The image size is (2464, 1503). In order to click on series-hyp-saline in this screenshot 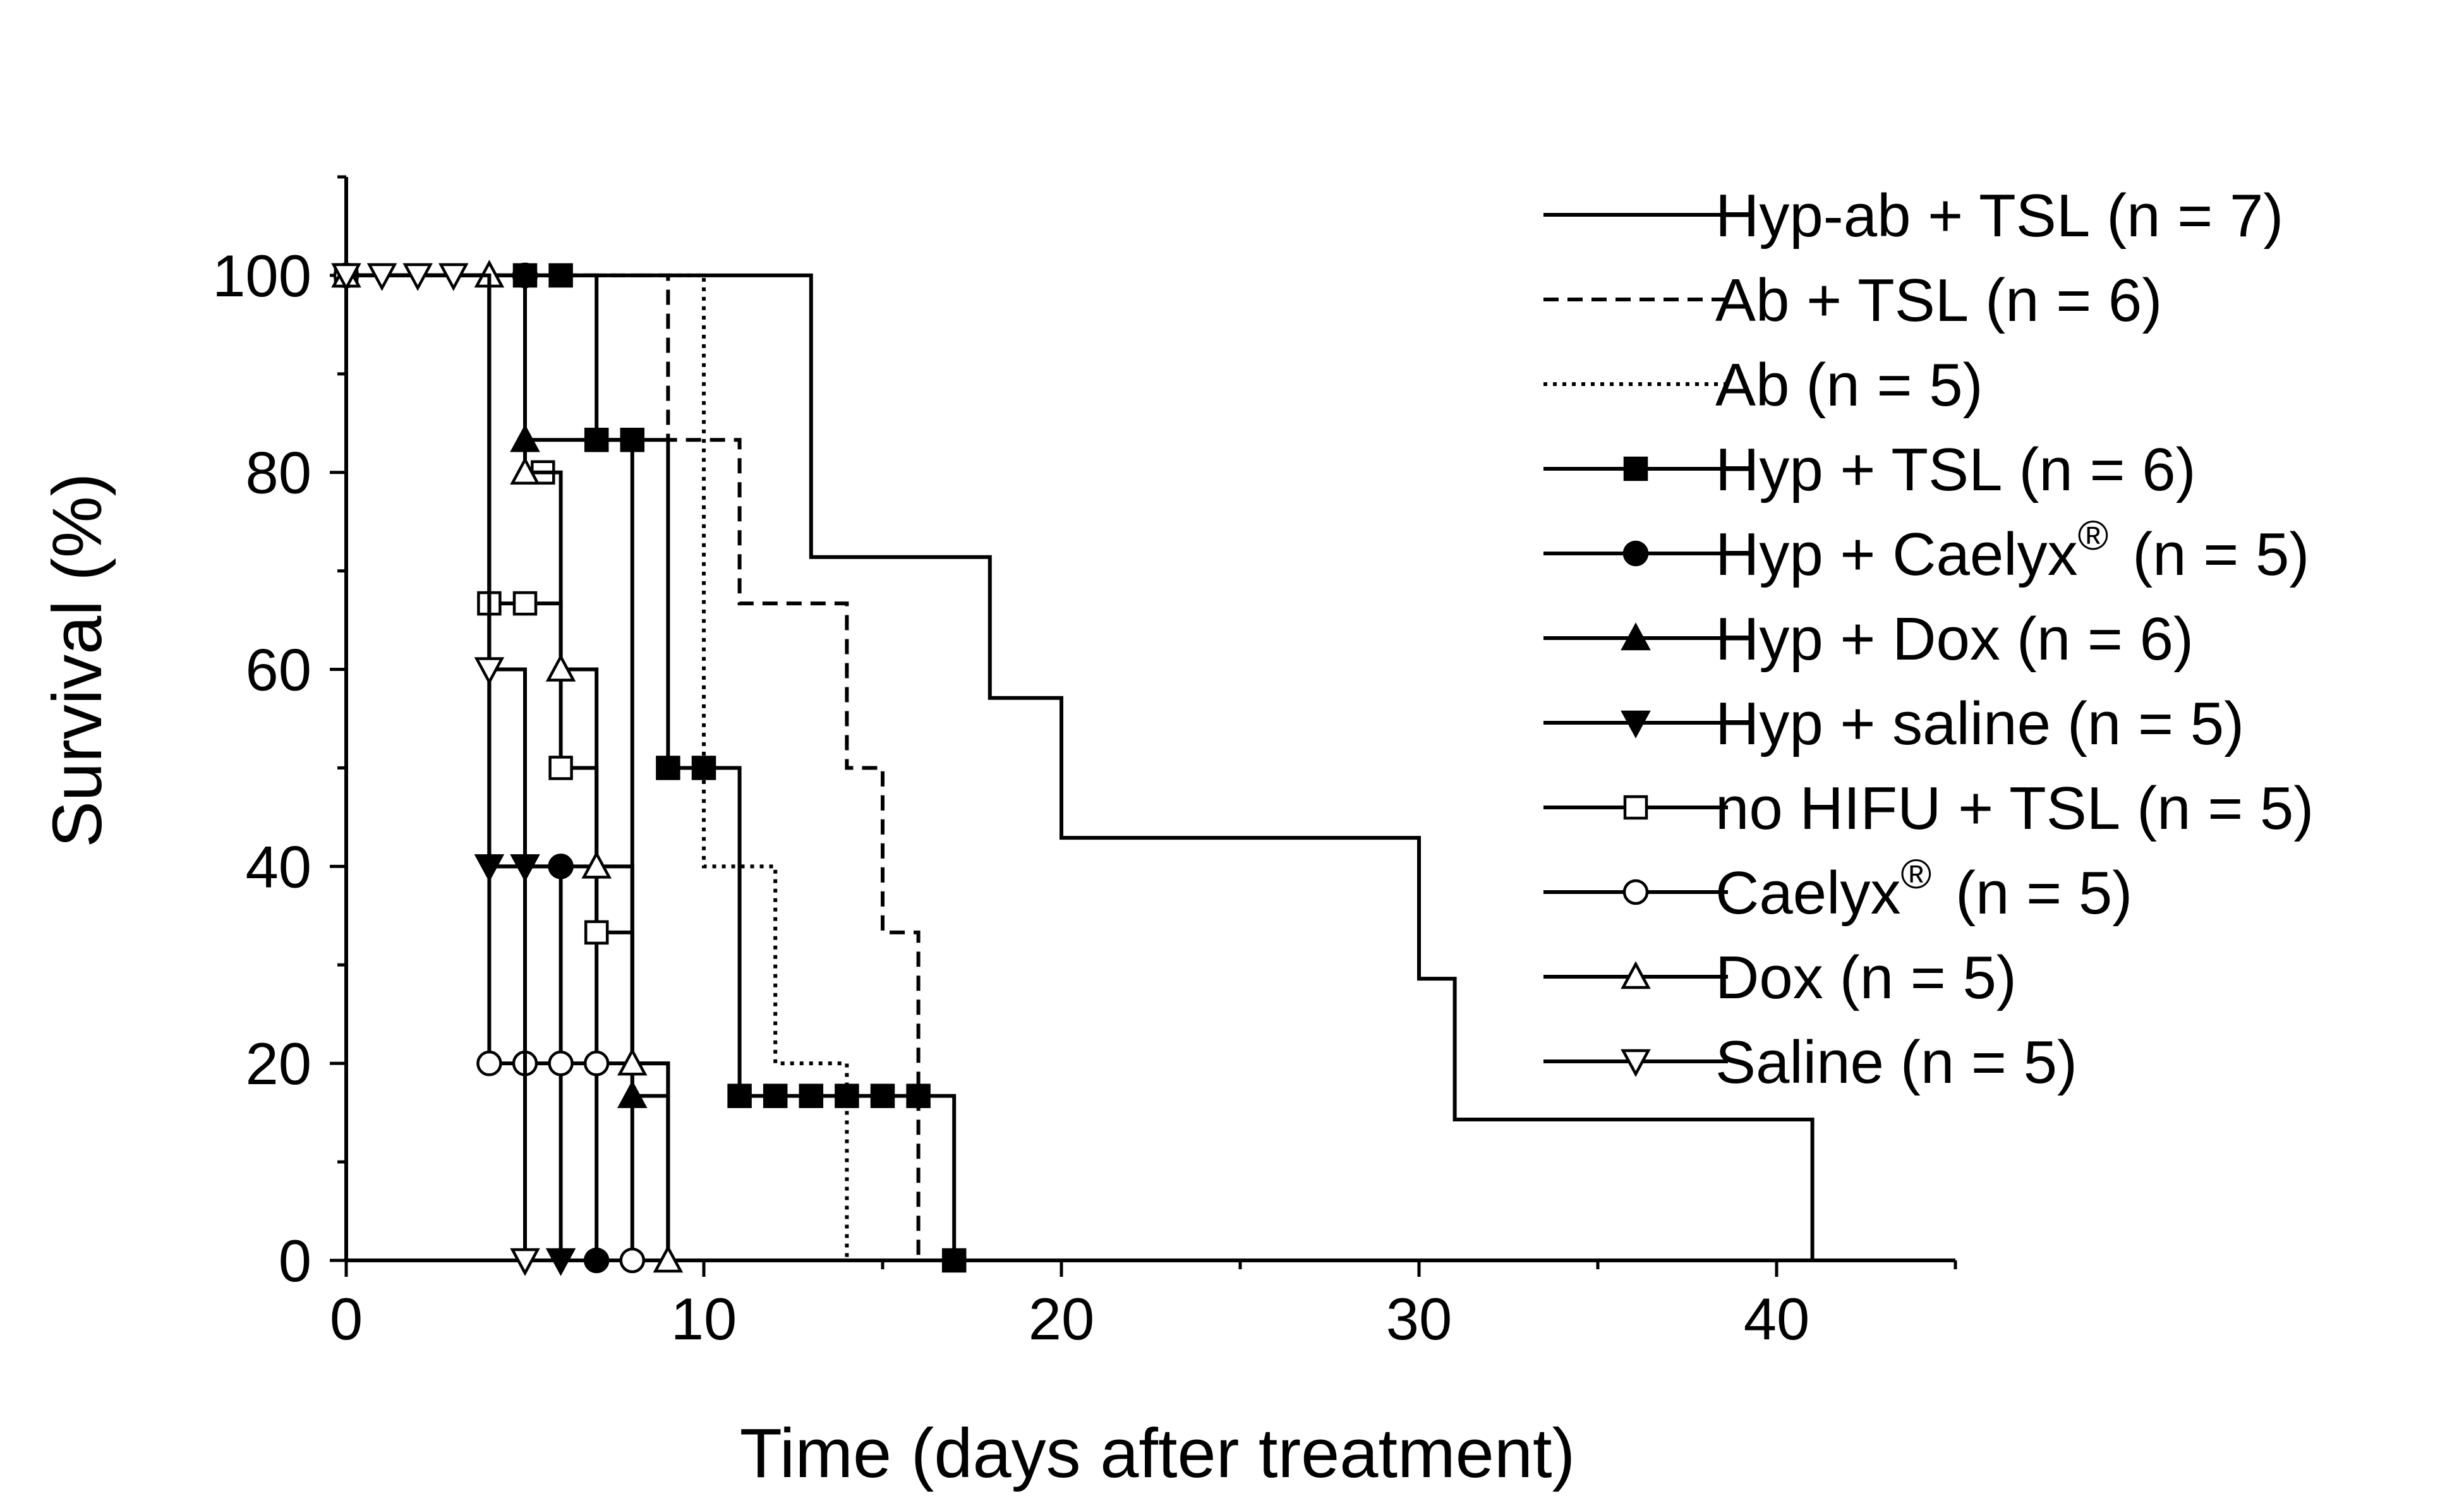, I will do `click(461, 775)`.